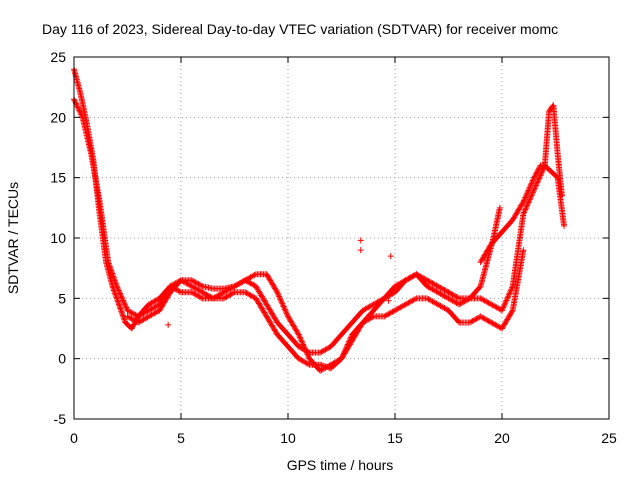  Describe the element at coordinates (60, 419) in the screenshot. I see `y-tick-label: -5` at that location.